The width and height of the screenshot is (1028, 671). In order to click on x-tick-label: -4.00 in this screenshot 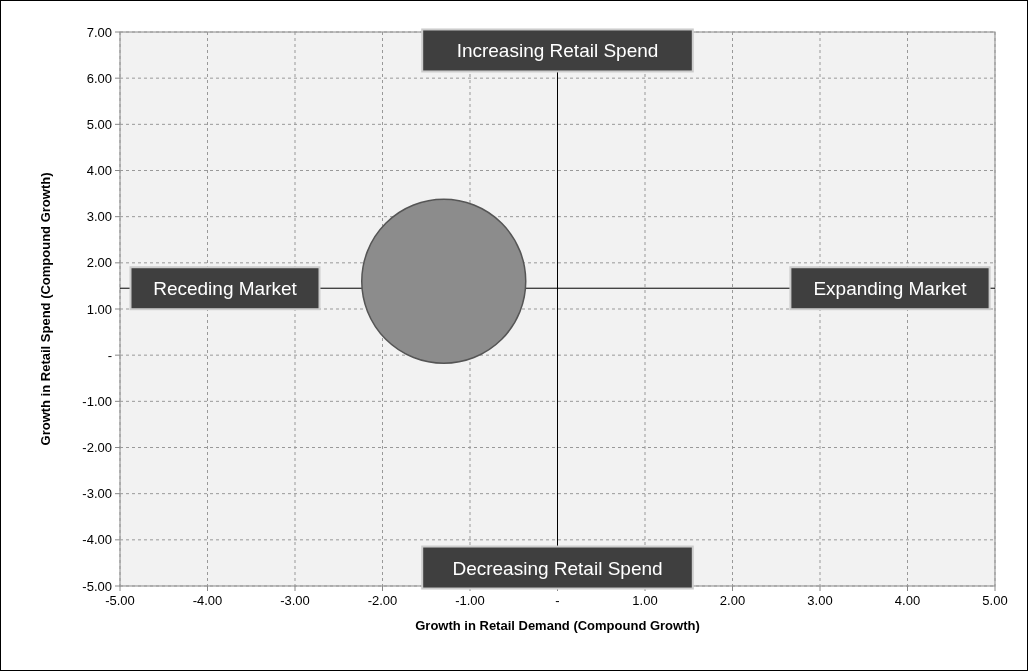, I will do `click(207, 600)`.